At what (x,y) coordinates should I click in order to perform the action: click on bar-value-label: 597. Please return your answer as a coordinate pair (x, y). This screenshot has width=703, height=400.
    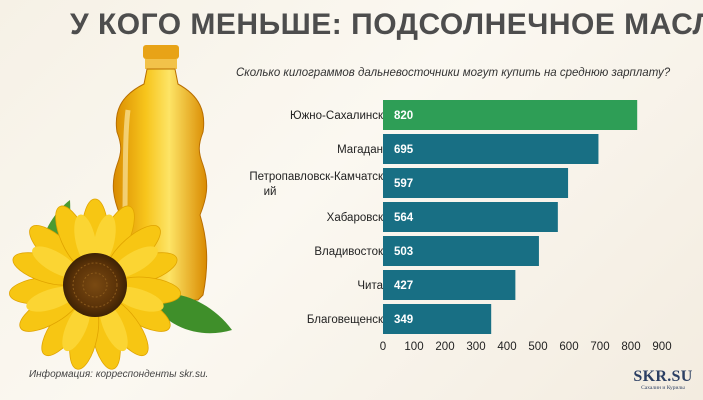
    Looking at the image, I should click on (403, 184).